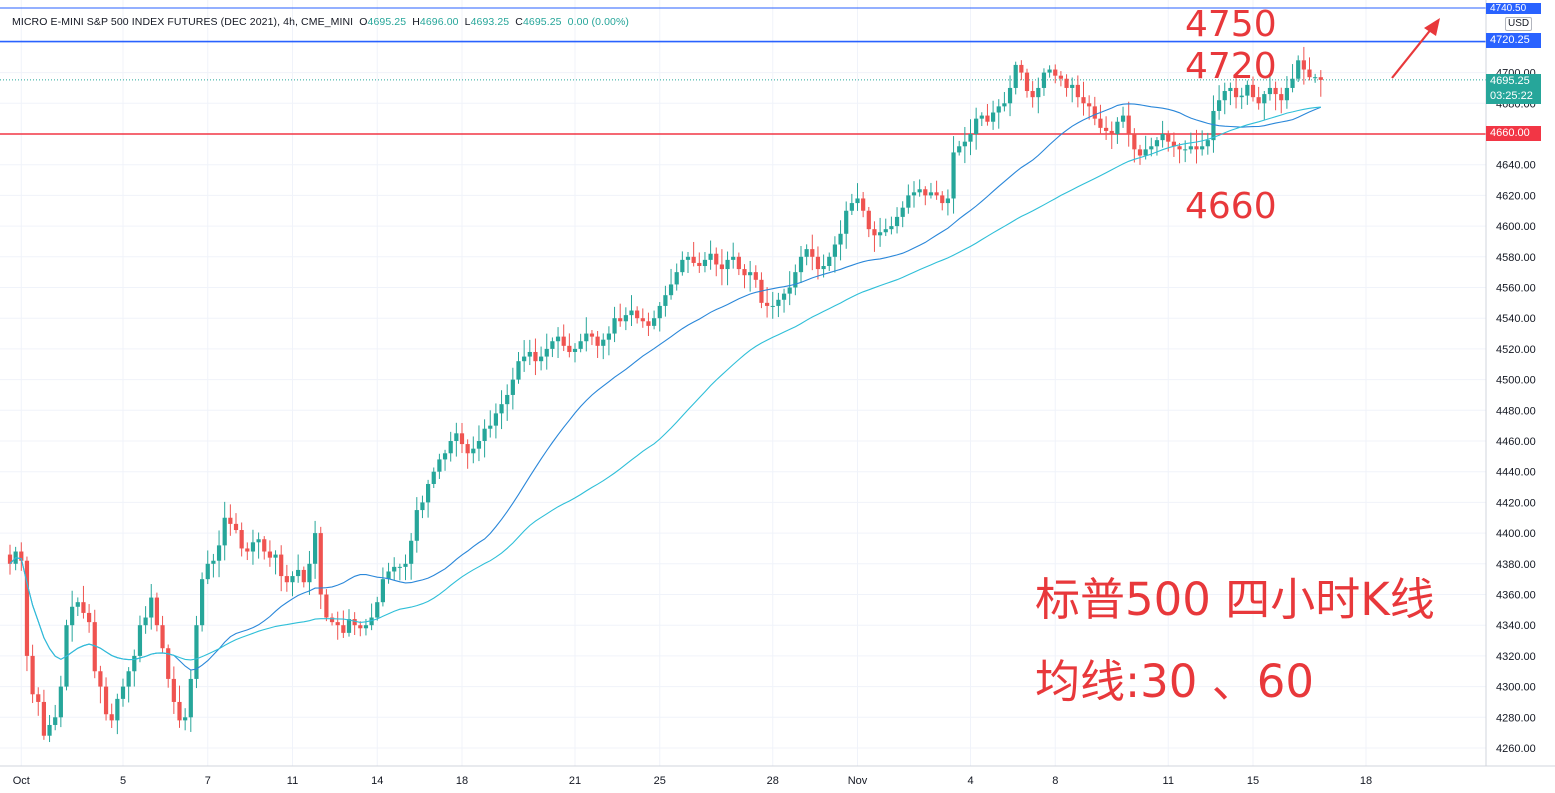 The image size is (1555, 793). What do you see at coordinates (1516, 749) in the screenshot?
I see `y-tick-label: 4260.00` at bounding box center [1516, 749].